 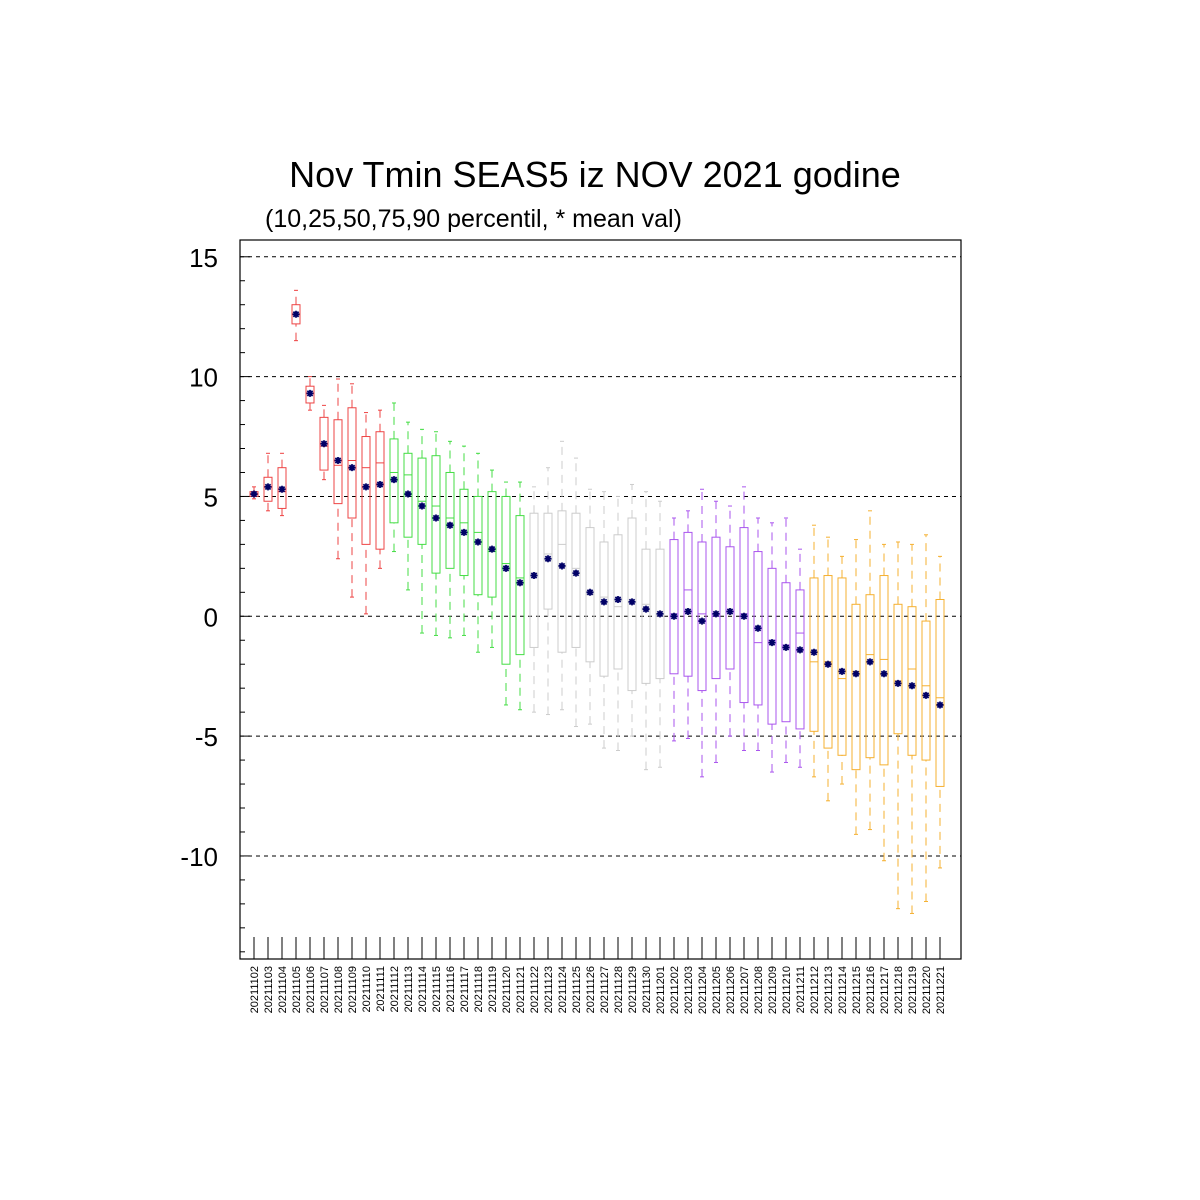 I want to click on x-tick-label: 20211126, so click(x=591, y=989).